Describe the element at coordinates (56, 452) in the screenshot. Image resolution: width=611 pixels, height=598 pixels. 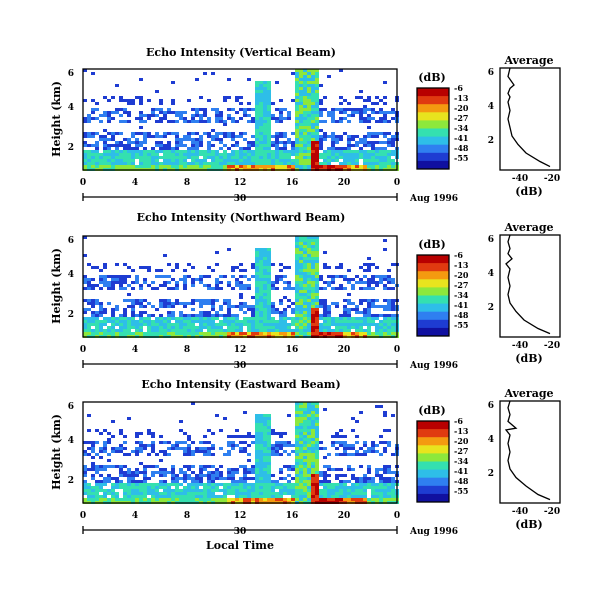
I see `ylabel-eastward: Height (km)` at that location.